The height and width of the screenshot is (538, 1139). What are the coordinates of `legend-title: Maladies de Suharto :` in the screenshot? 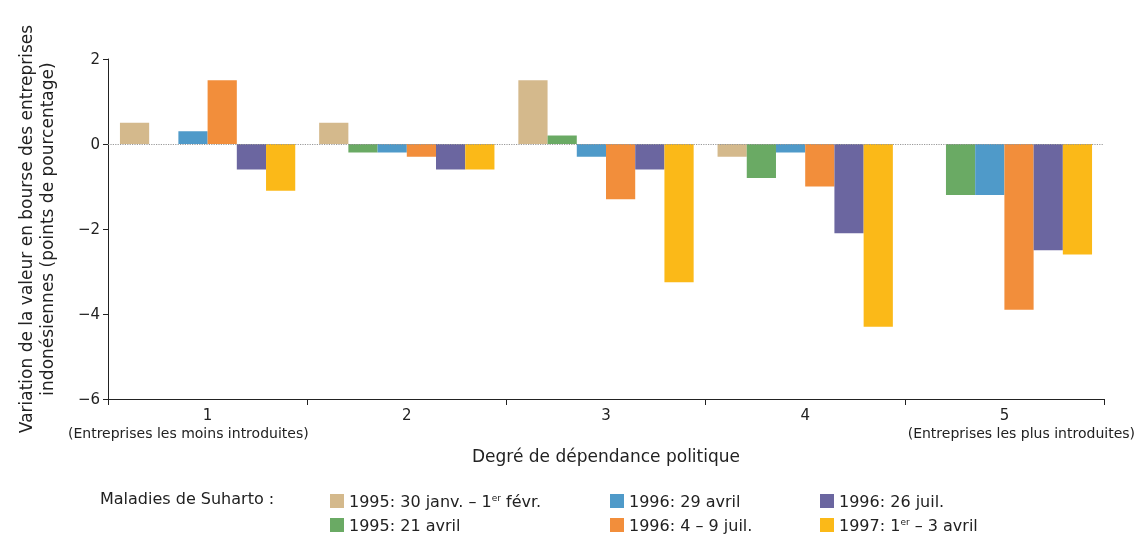 It's located at (187, 498).